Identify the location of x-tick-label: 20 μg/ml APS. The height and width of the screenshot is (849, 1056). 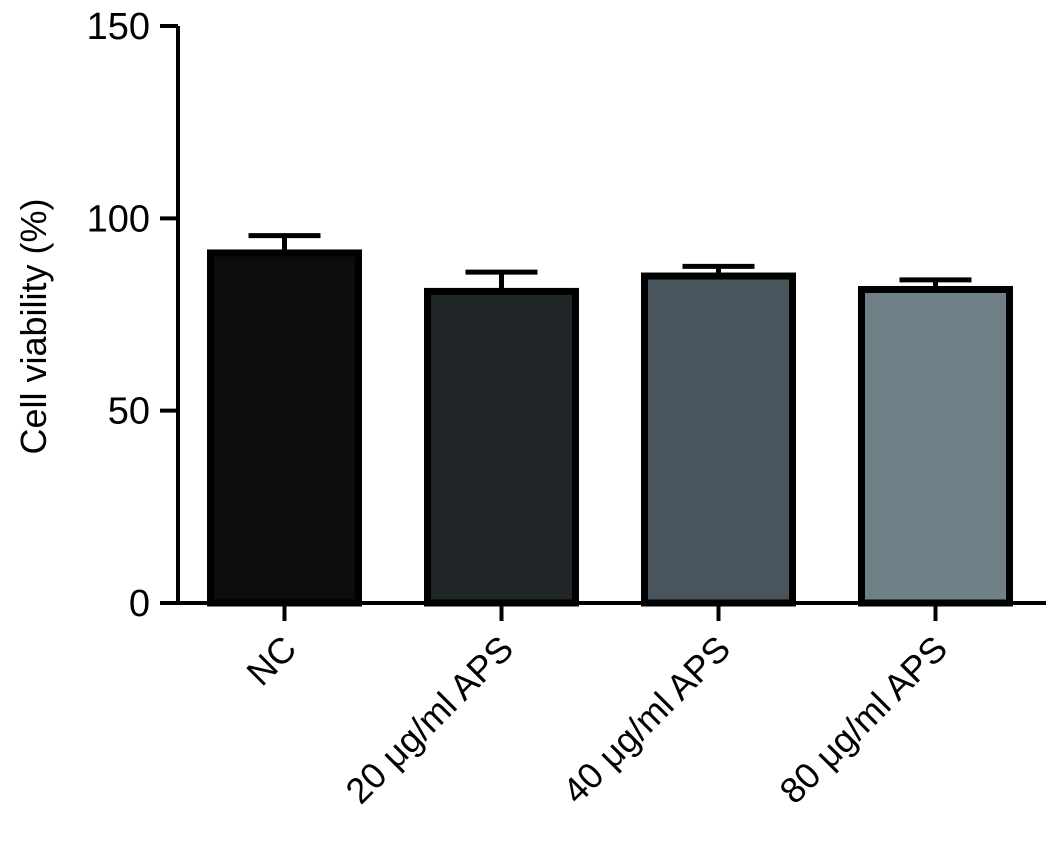
(429, 720).